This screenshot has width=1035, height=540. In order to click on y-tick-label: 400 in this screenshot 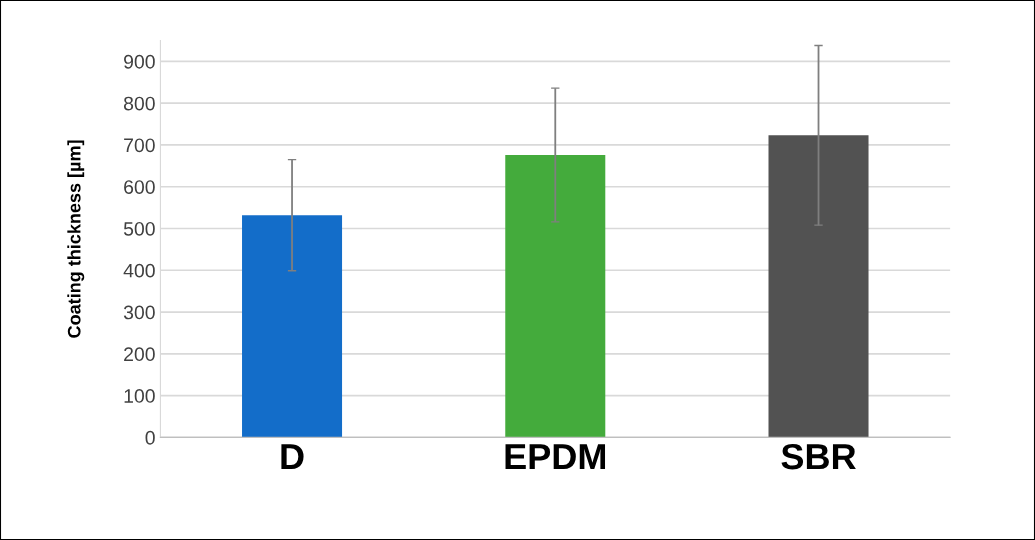, I will do `click(139, 270)`.